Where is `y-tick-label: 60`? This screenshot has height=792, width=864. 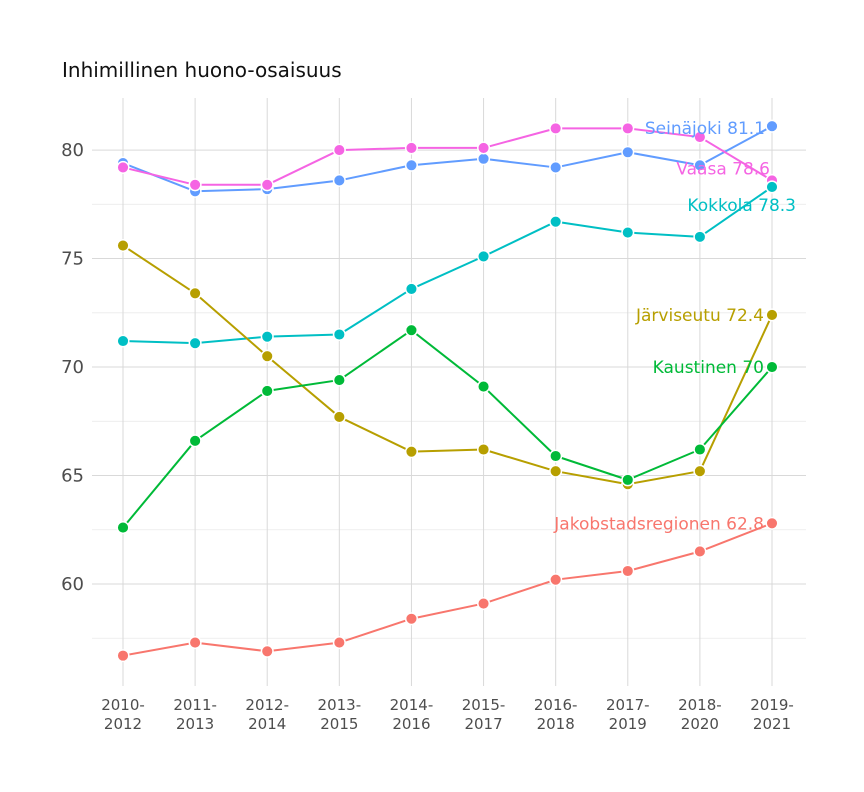 y-tick-label: 60 is located at coordinates (72, 584).